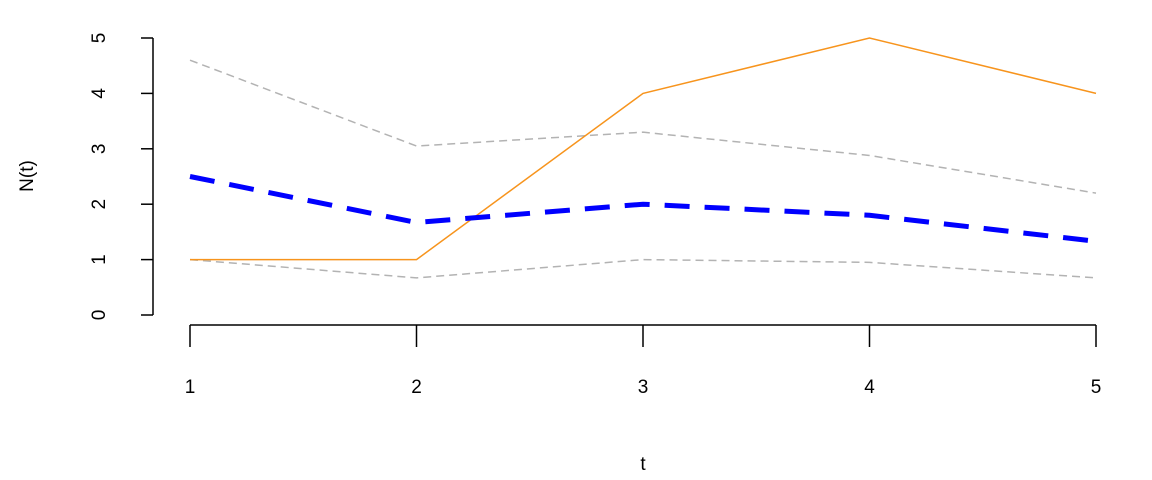 The image size is (1152, 480). I want to click on x-tick-label: 5, so click(1096, 387).